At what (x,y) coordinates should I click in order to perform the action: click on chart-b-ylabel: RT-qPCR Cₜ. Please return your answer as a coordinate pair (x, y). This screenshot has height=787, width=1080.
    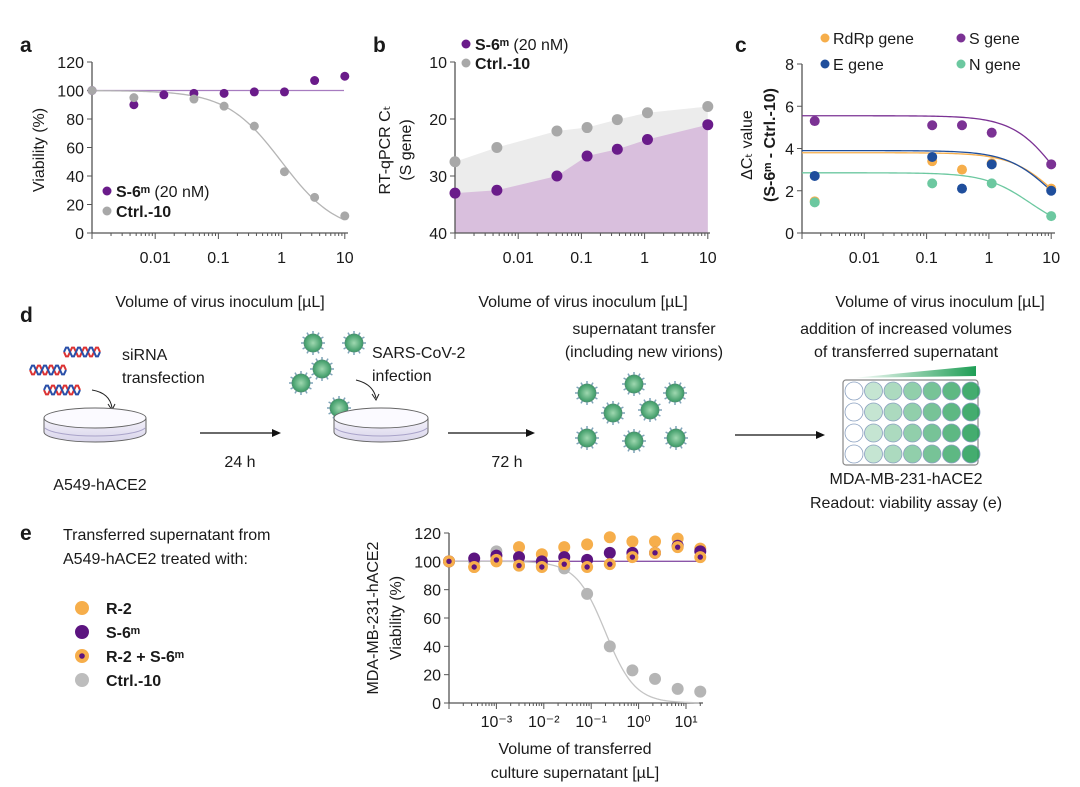
    Looking at the image, I should click on (385, 150).